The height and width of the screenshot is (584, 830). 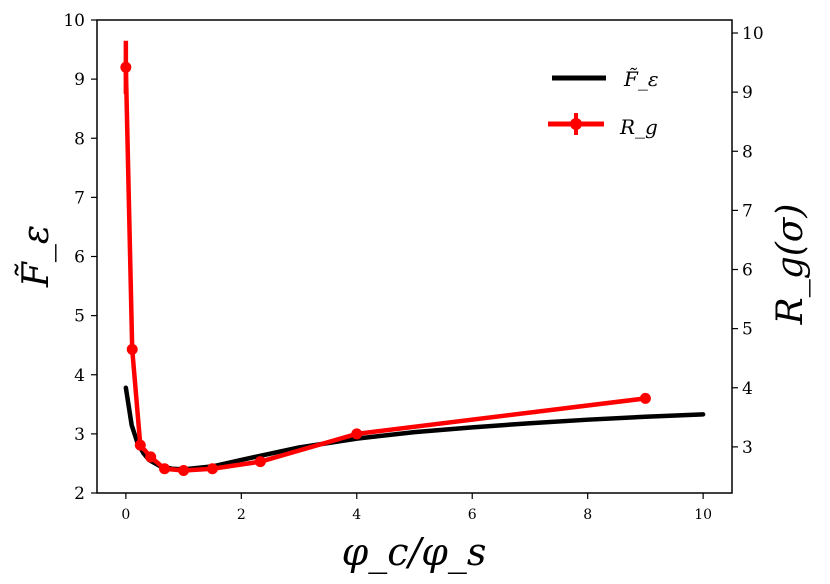 What do you see at coordinates (79, 435) in the screenshot?
I see `left-y-tick-label: 3` at bounding box center [79, 435].